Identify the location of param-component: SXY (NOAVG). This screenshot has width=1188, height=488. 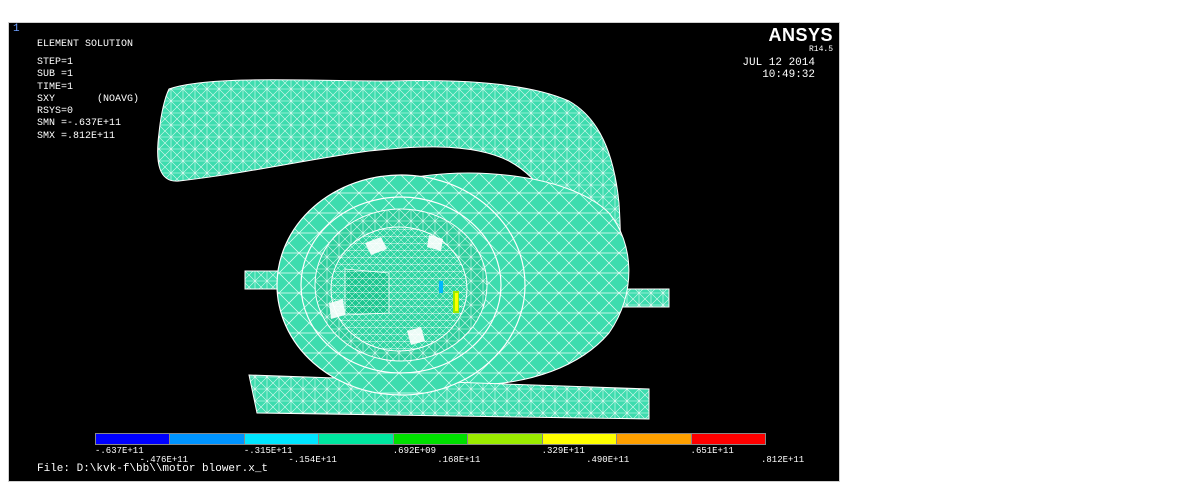
(88, 99).